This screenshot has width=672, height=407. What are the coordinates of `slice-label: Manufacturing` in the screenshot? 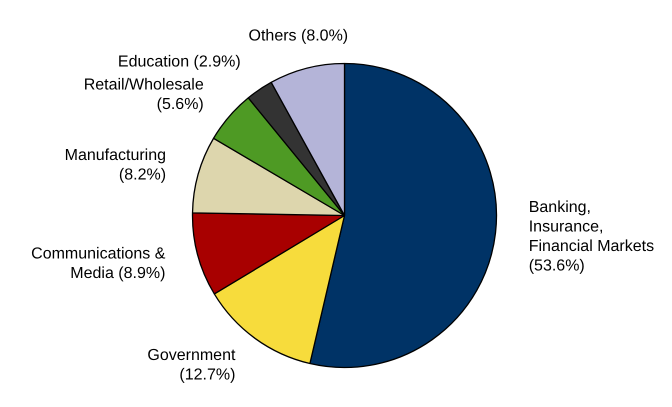 It's located at (115, 155).